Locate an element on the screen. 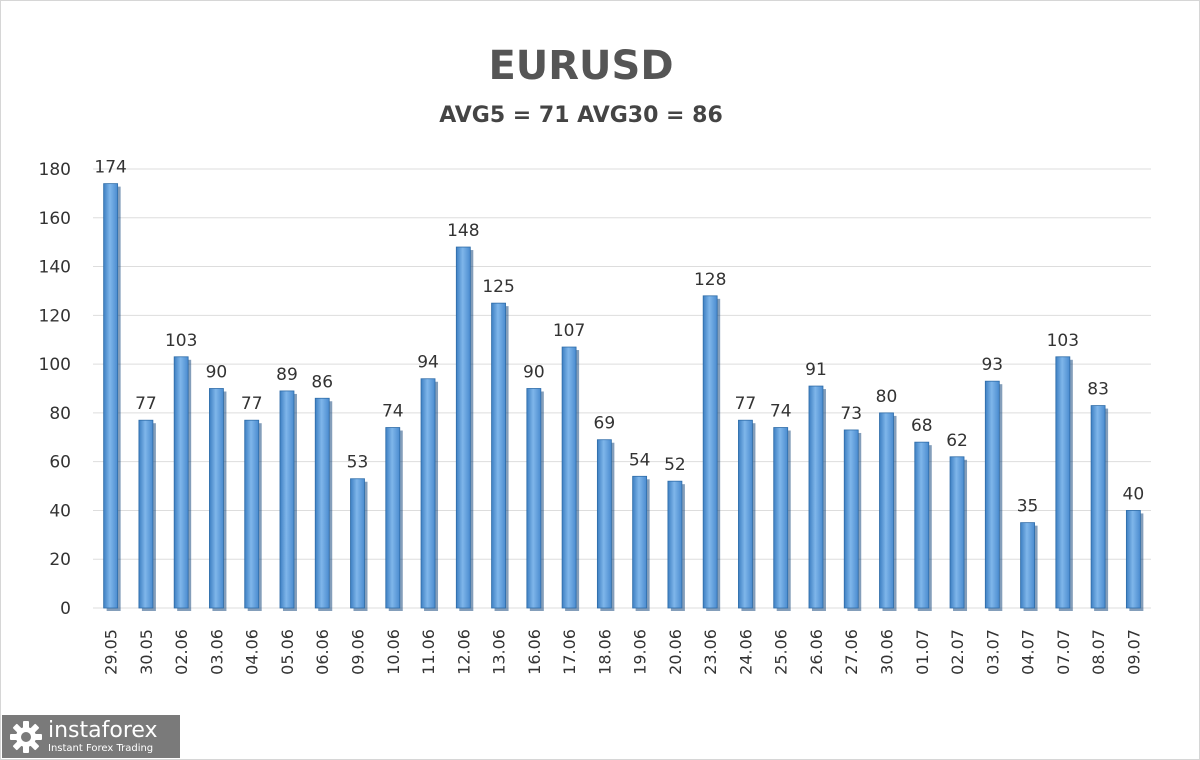 This screenshot has height=760, width=1200. x-tick-label: 09.07 is located at coordinates (1133, 652).